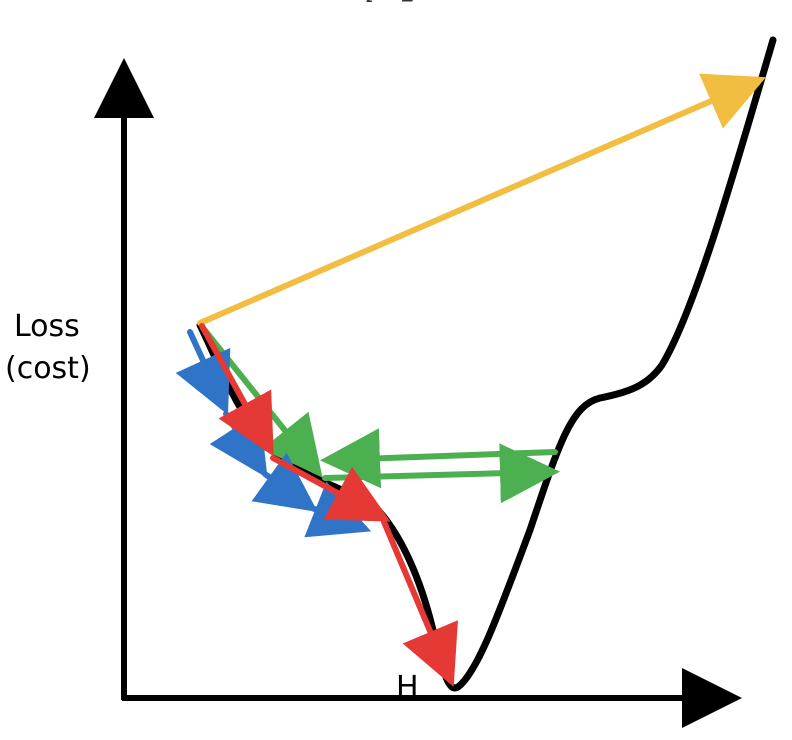 The width and height of the screenshot is (792, 740). Describe the element at coordinates (439, 458) in the screenshot. I see `green-arrow-left` at that location.